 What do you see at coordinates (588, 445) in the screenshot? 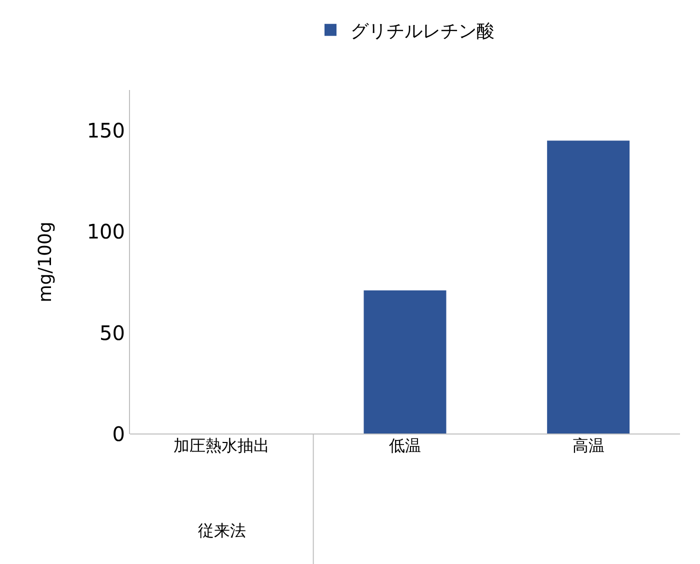
I see `x-tick-label: 高温` at bounding box center [588, 445].